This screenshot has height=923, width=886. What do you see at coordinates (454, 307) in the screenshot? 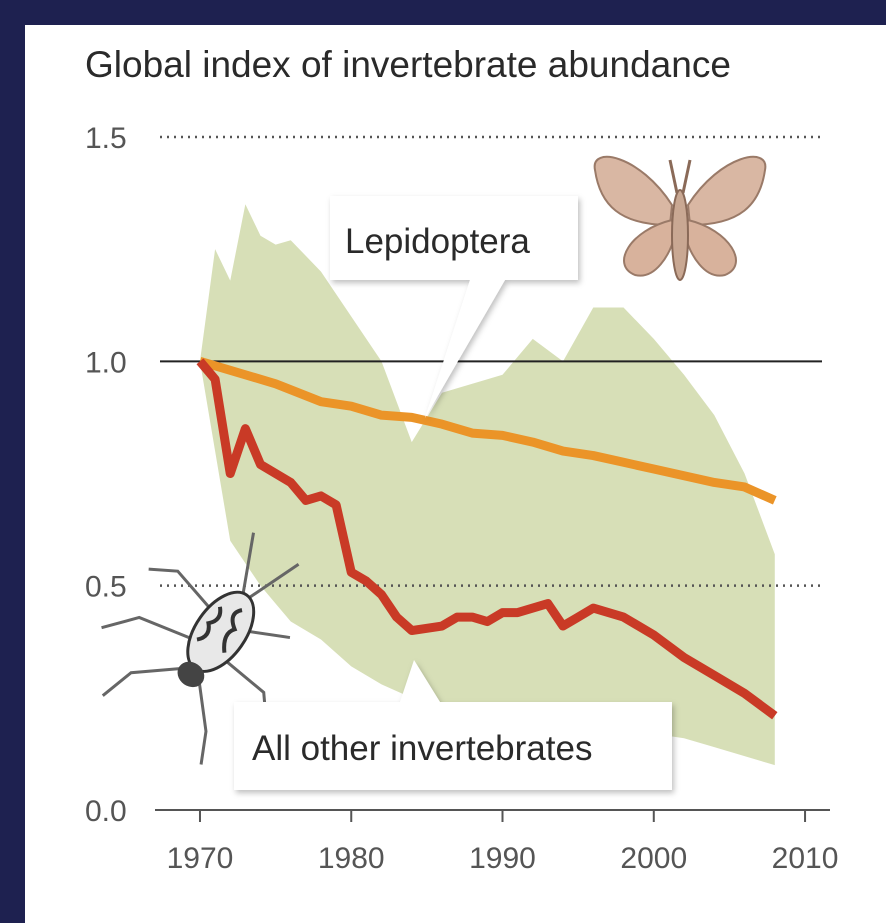
I see `callout-lepidoptera` at bounding box center [454, 307].